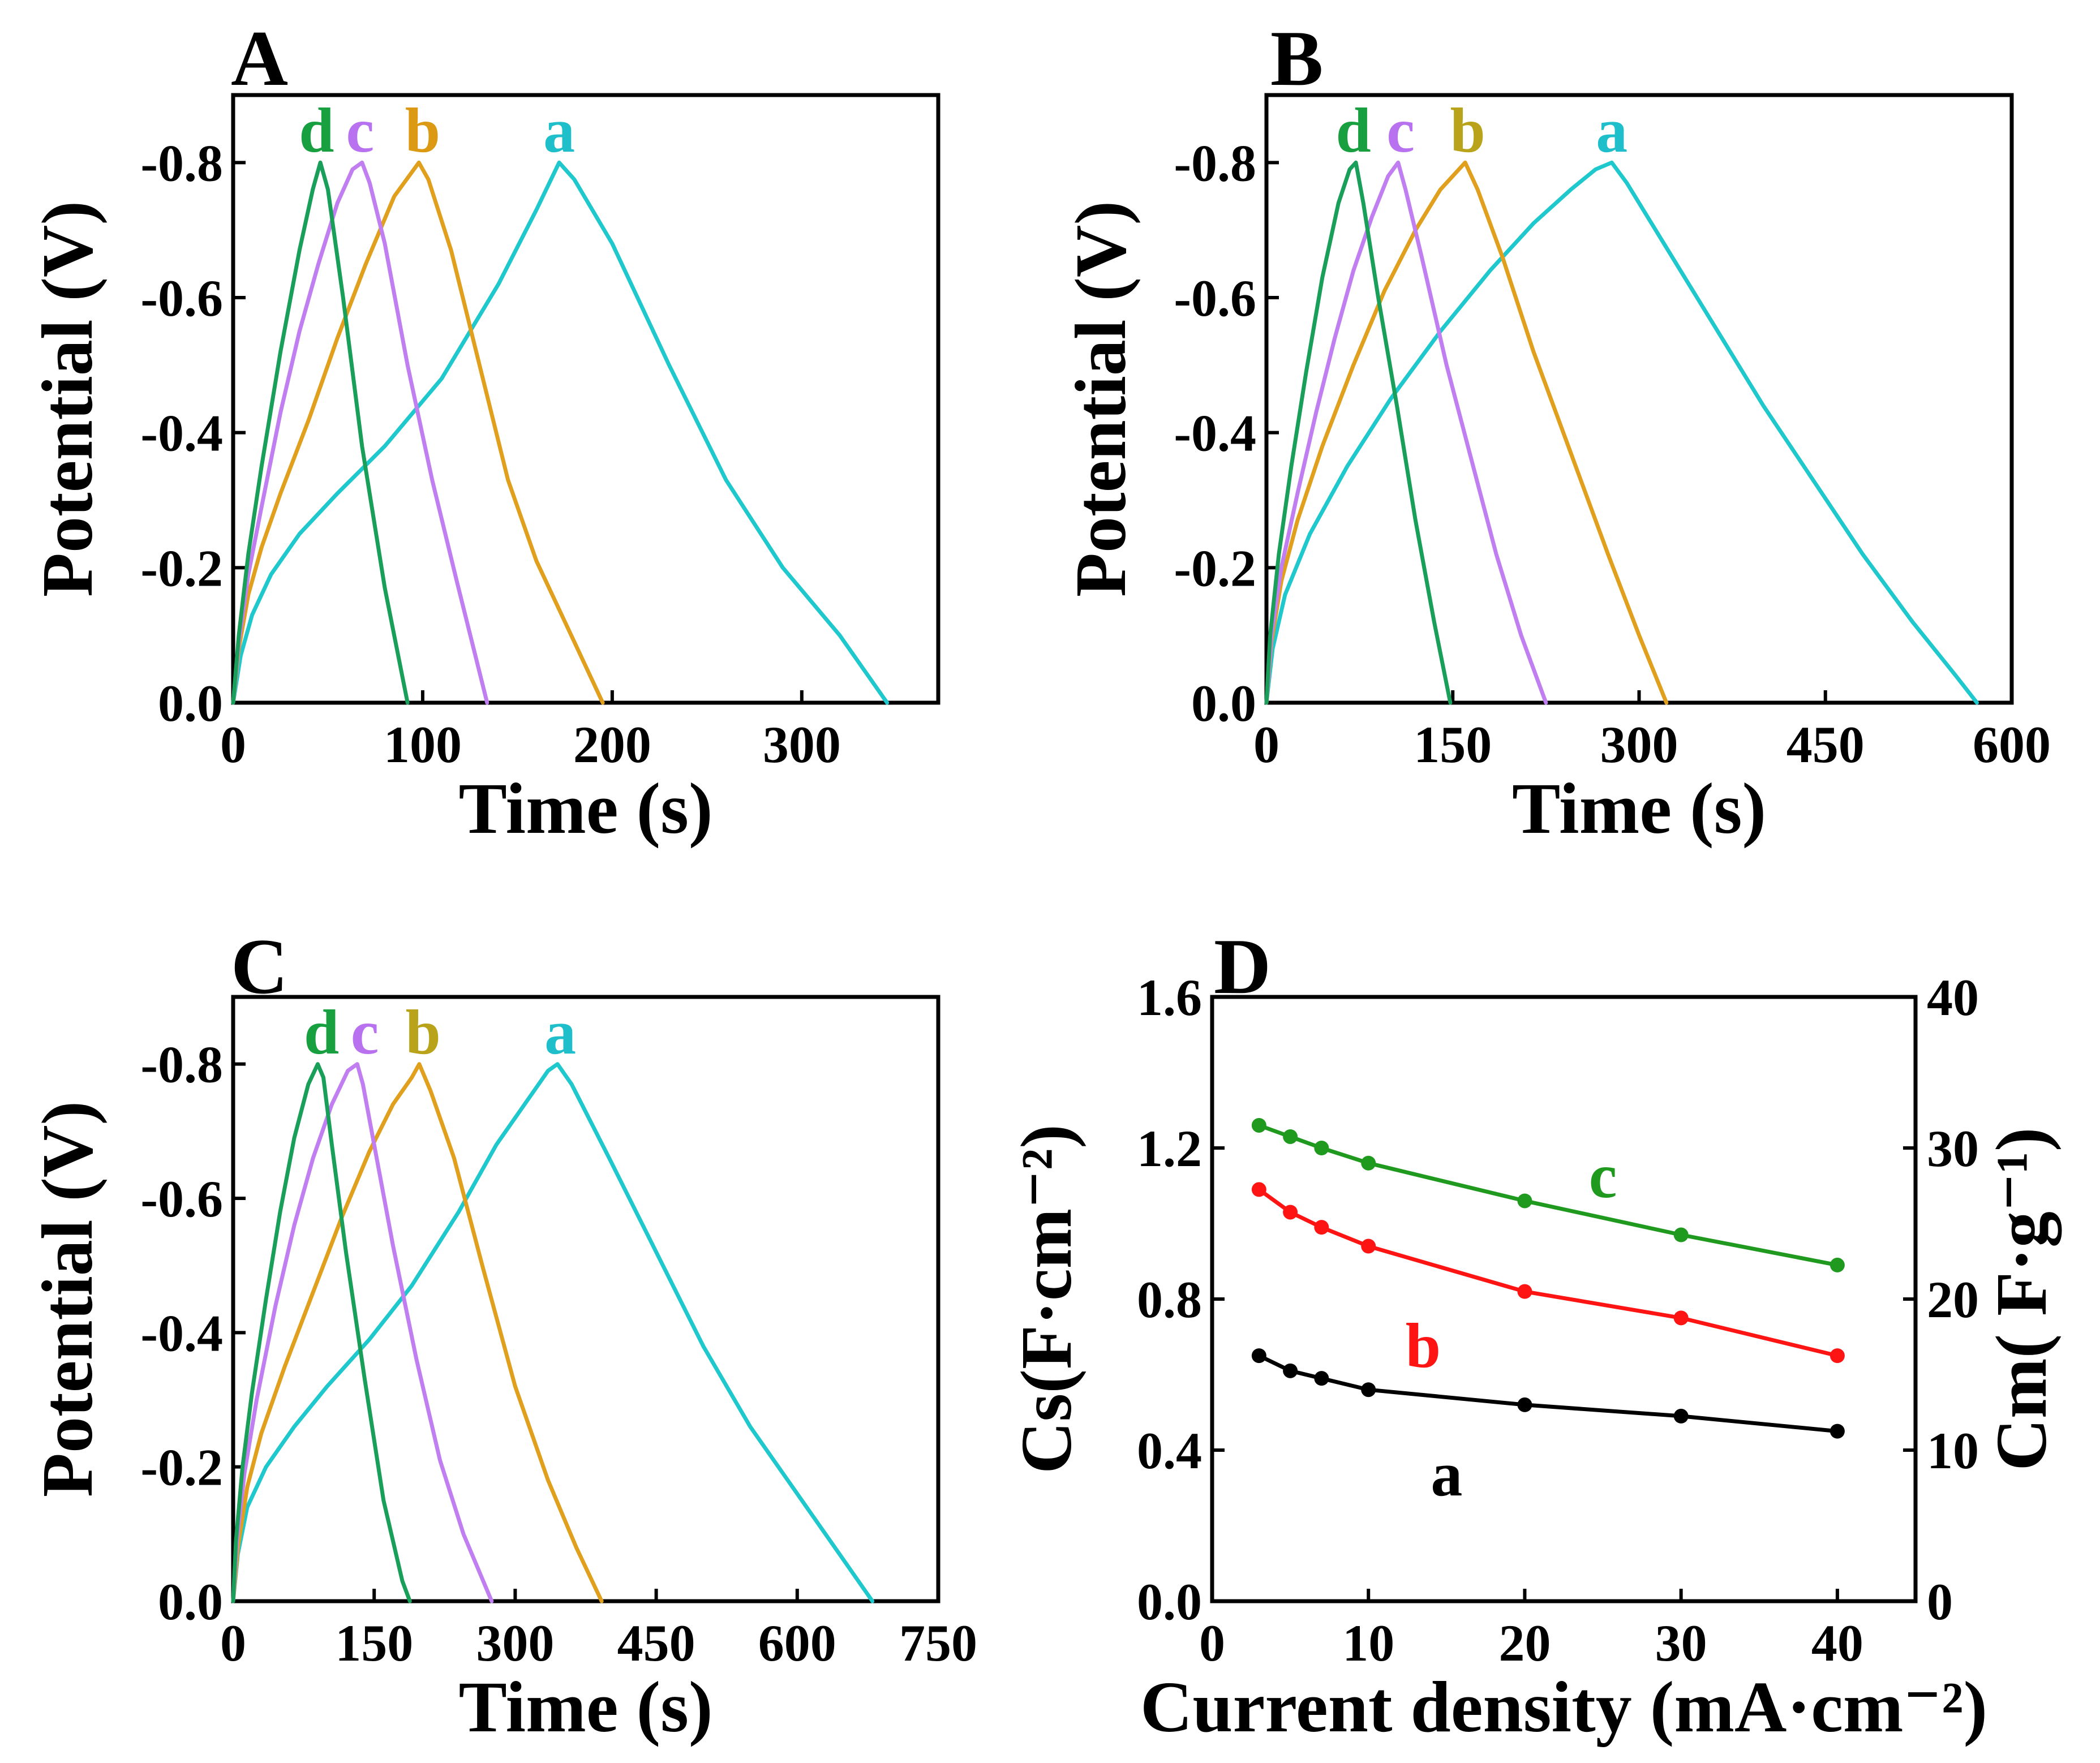  Describe the element at coordinates (938, 1643) in the screenshot. I see `x-tick-label: 750` at that location.